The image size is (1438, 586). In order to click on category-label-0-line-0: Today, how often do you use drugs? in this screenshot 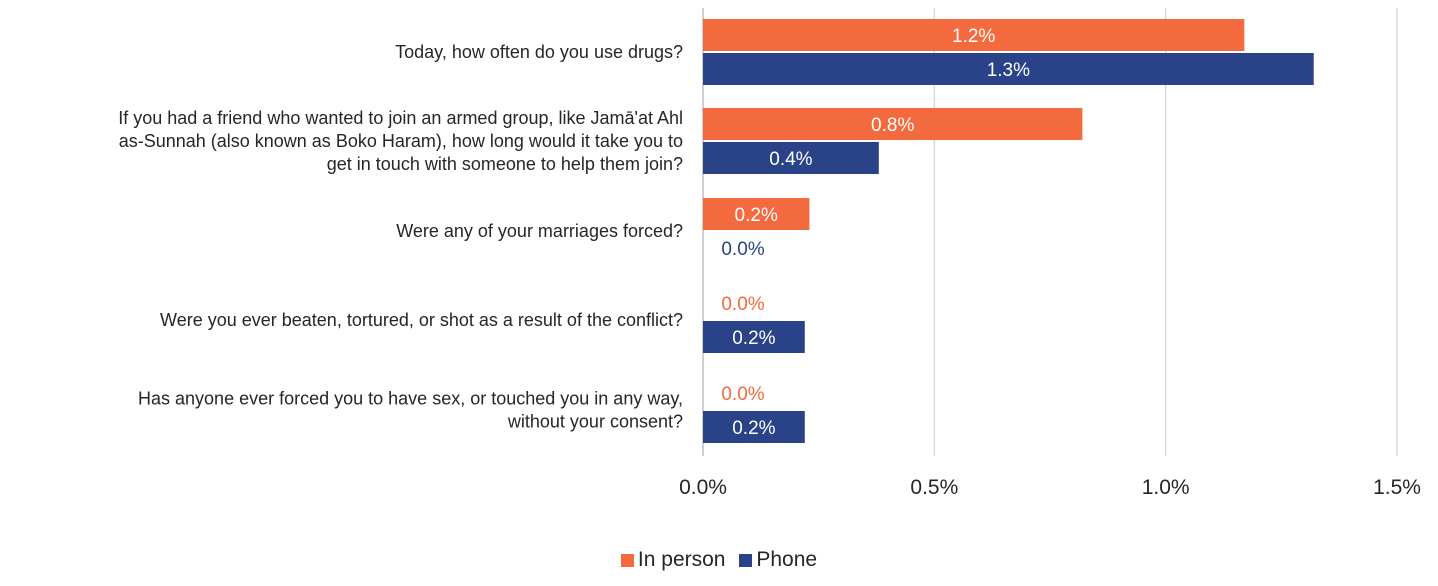, I will do `click(539, 52)`.